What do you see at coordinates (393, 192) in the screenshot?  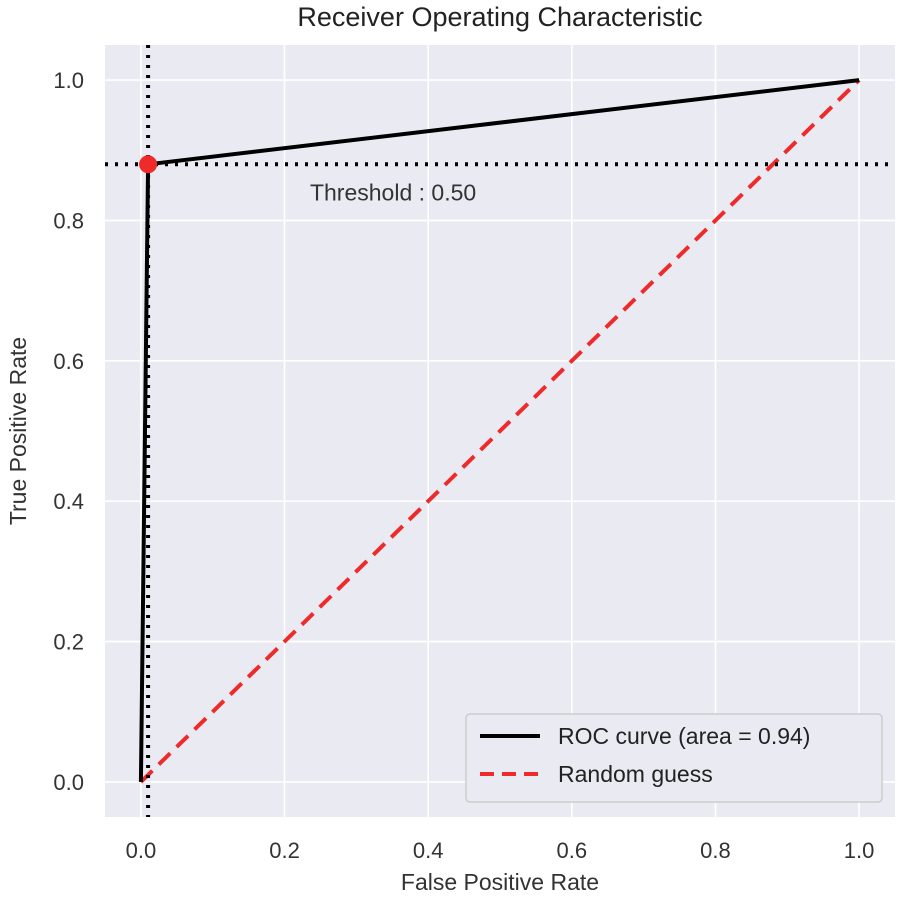 I see `threshold-label: Threshold : 0.50` at bounding box center [393, 192].